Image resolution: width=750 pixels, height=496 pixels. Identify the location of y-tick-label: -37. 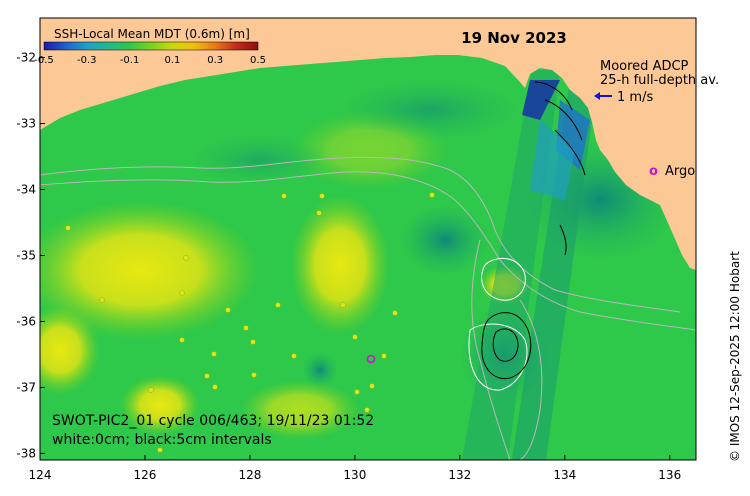
(26, 387).